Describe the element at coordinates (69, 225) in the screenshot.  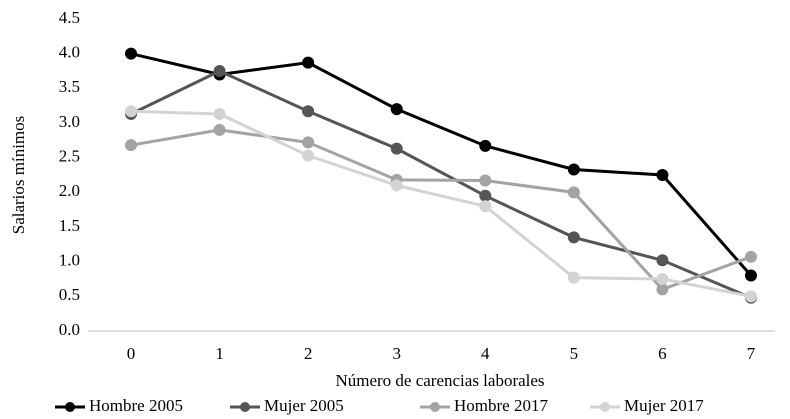
I see `y-tick-label: 1.5` at that location.